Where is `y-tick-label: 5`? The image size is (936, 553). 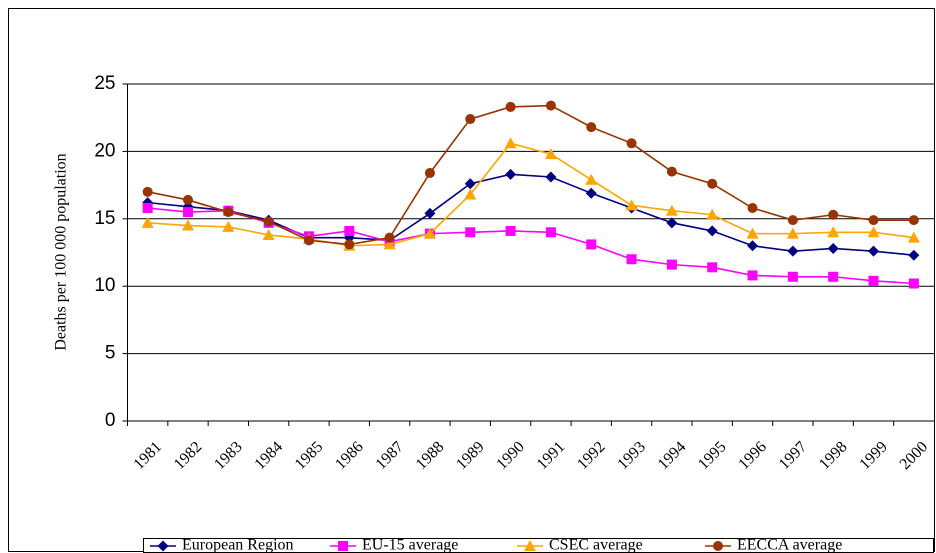
y-tick-label: 5 is located at coordinates (110, 353).